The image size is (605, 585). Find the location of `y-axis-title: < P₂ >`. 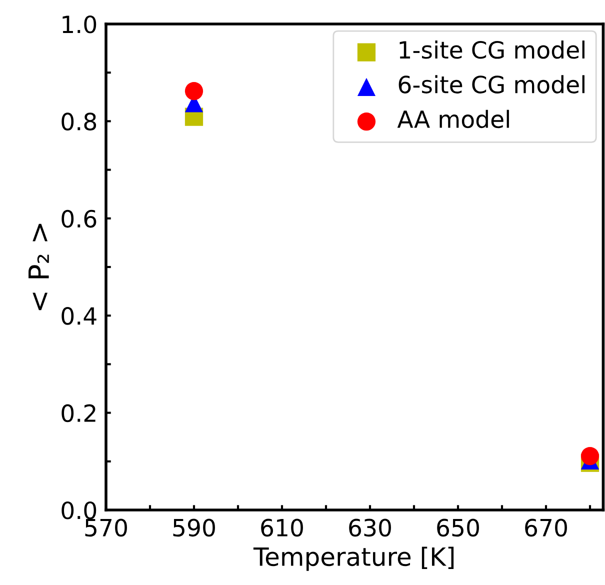

y-axis-title: < P₂ > is located at coordinates (38, 267).